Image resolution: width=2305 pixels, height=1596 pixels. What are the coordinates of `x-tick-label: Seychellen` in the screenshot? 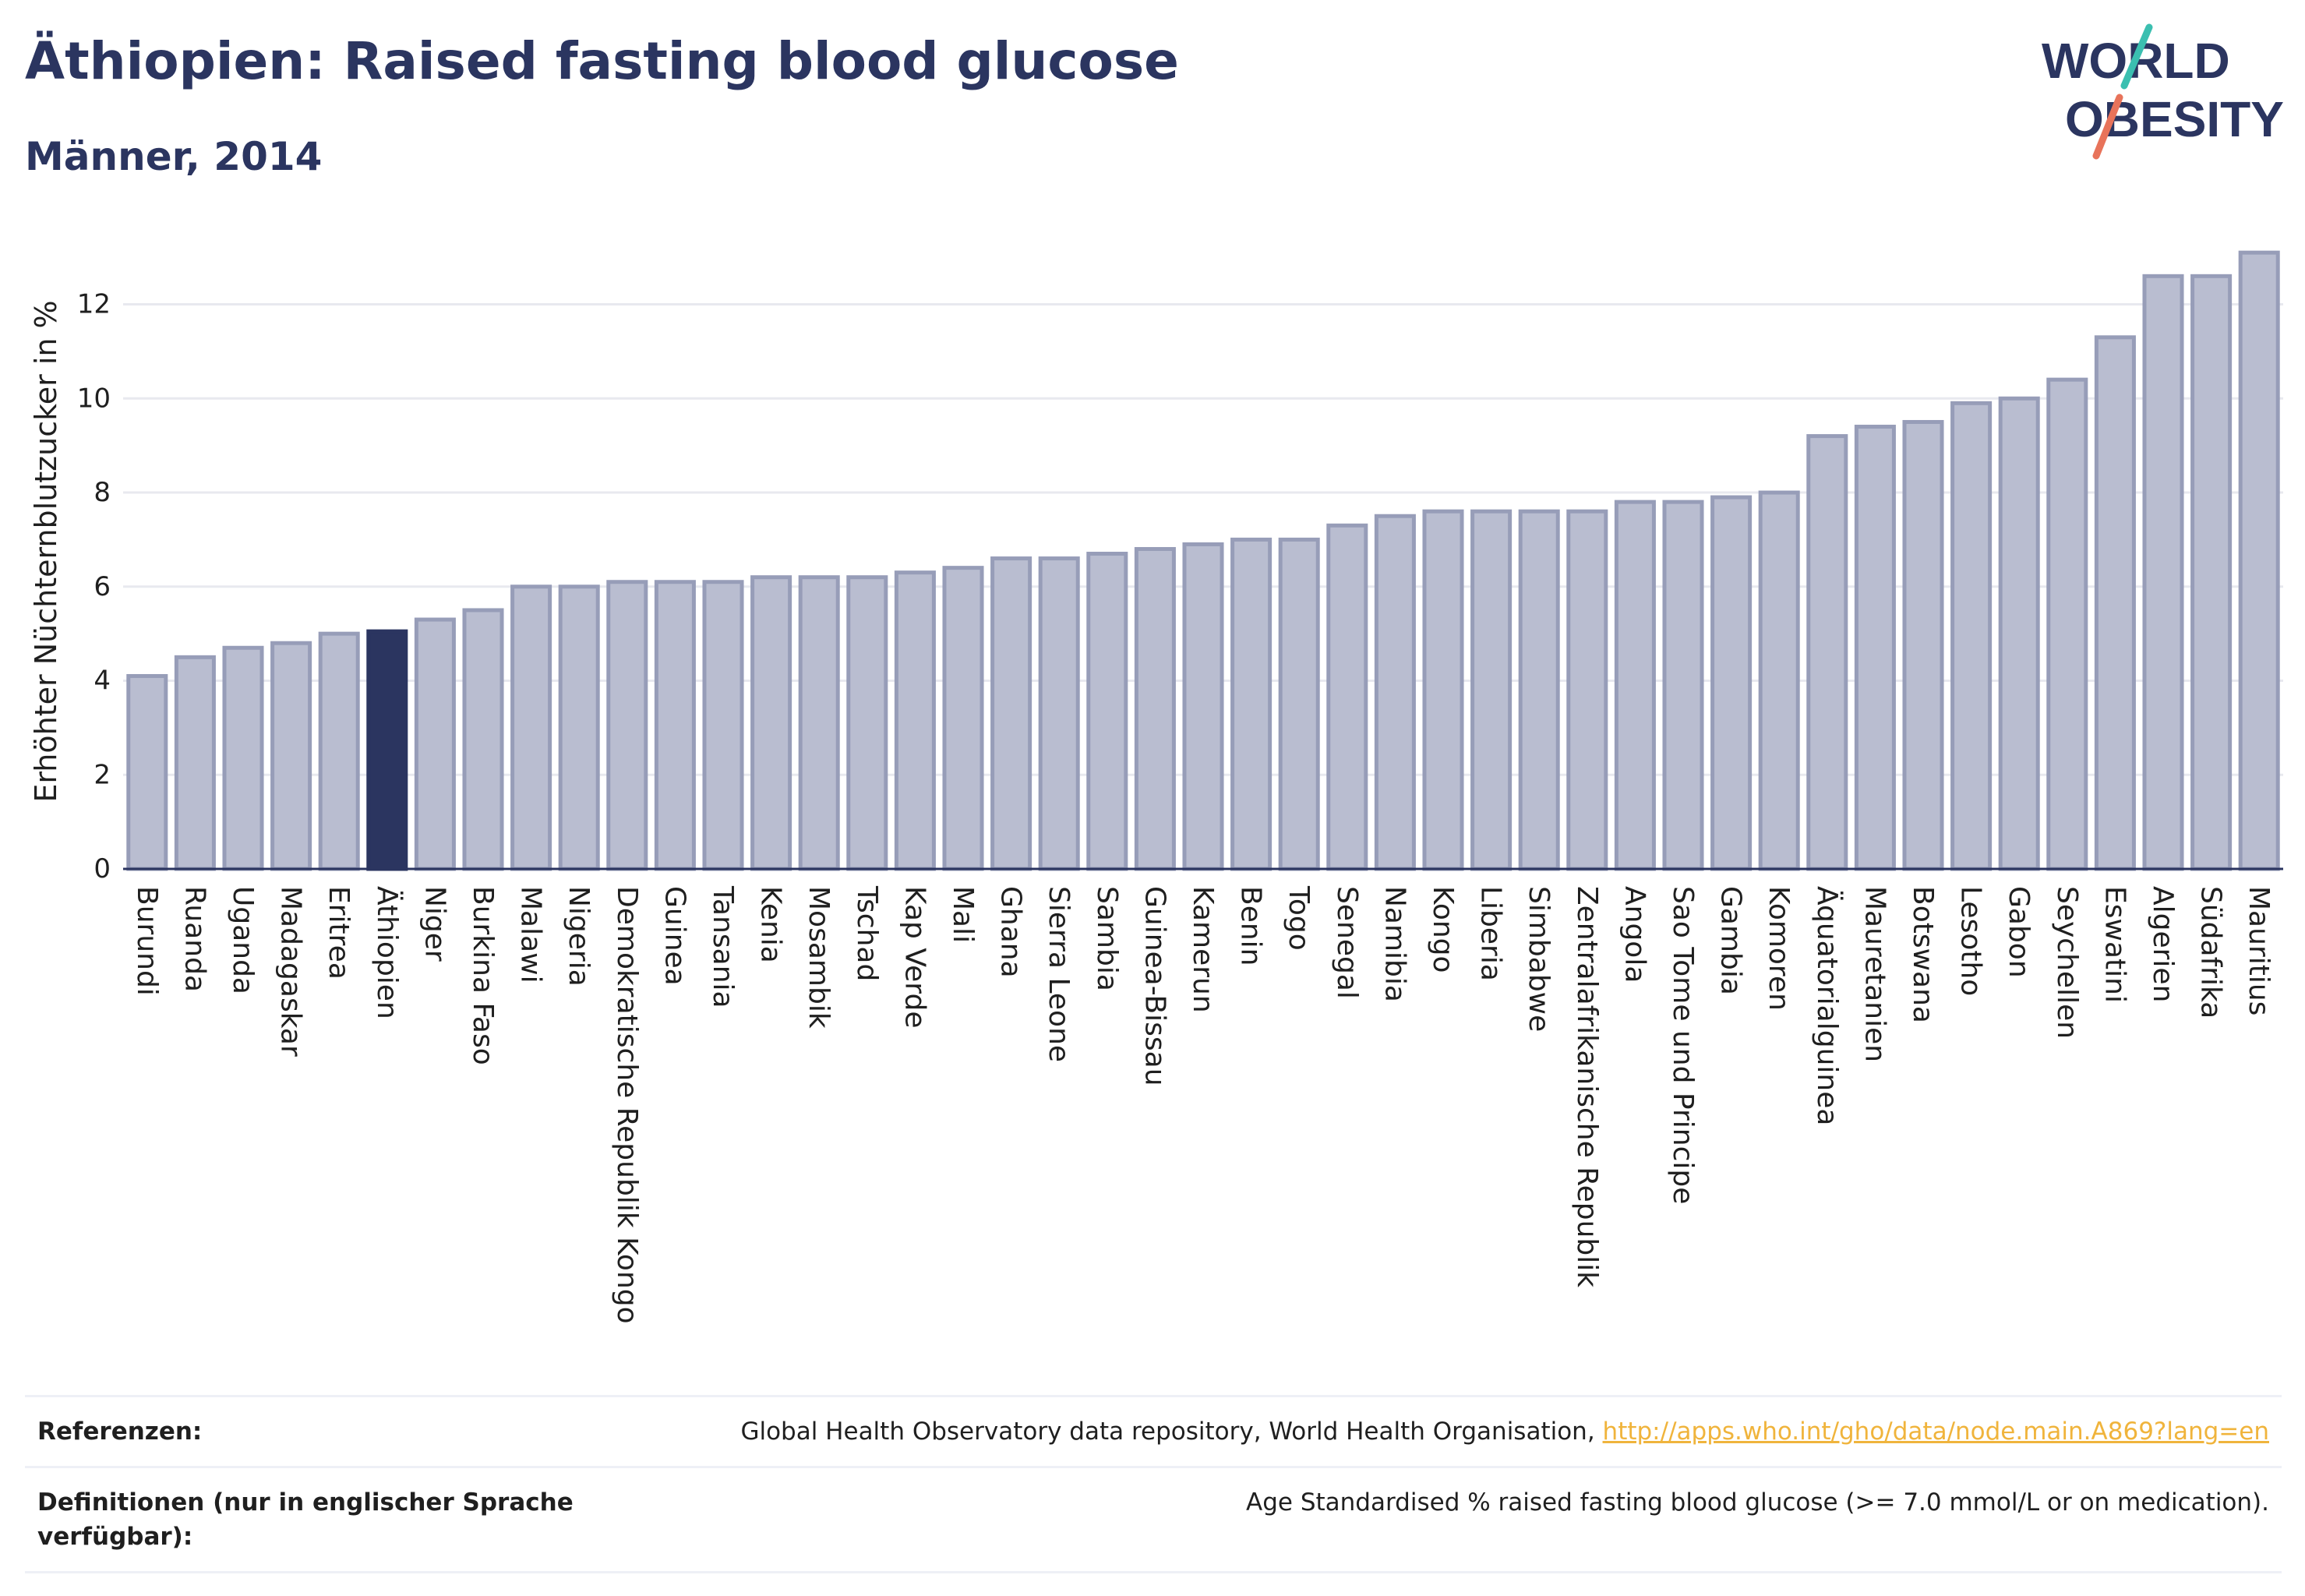 It's located at (2067, 962).